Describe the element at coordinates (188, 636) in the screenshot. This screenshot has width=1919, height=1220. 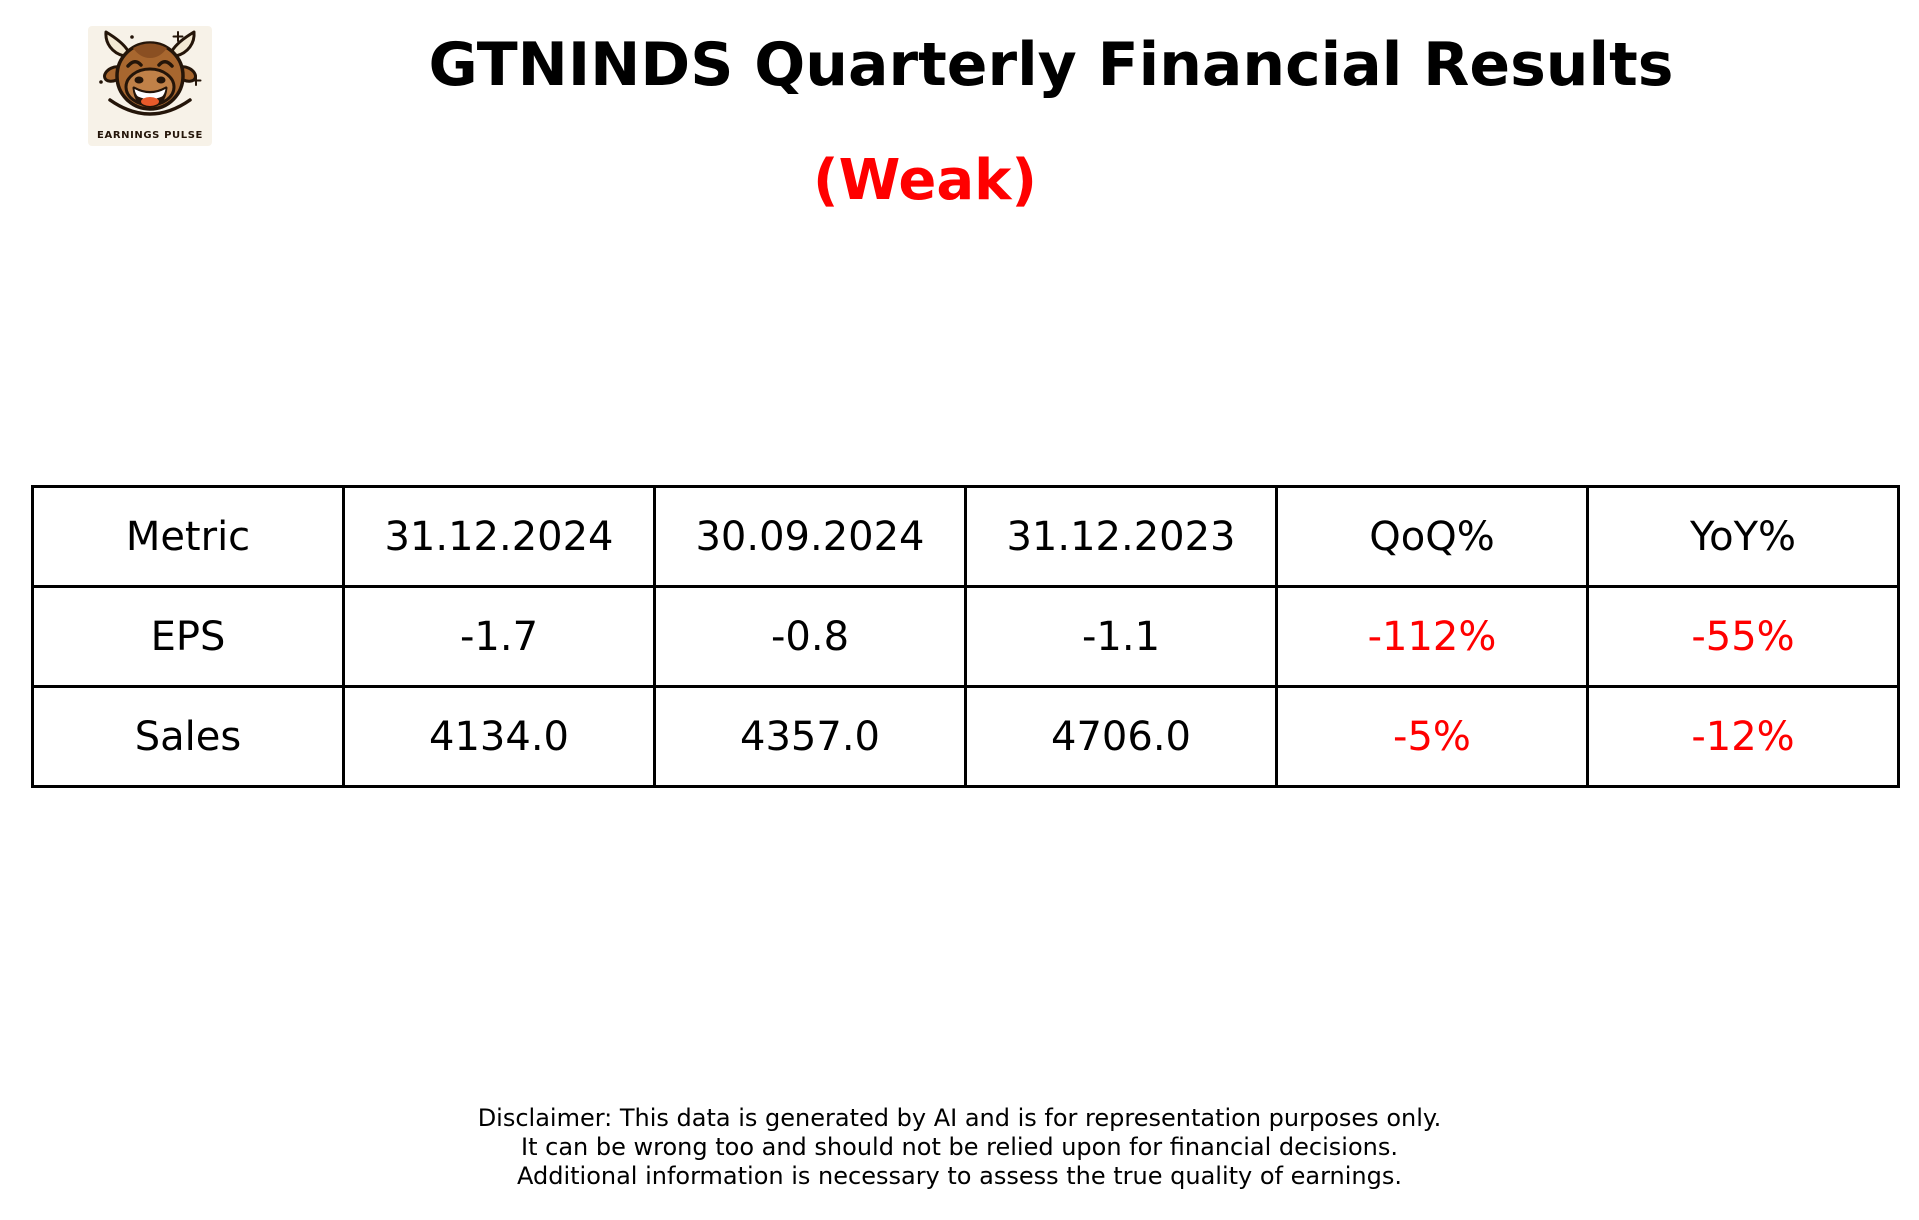
I see `eps-metric-label: EPS` at that location.